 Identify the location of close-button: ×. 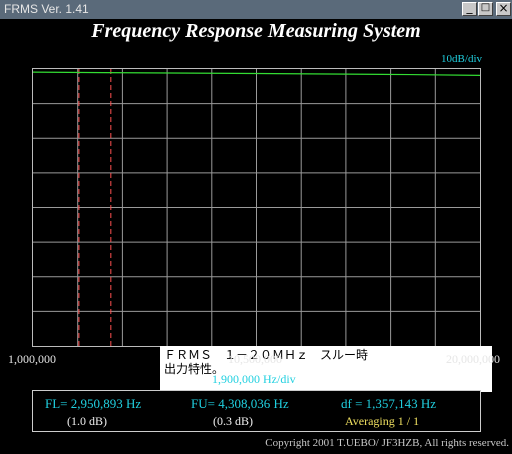
(503, 8).